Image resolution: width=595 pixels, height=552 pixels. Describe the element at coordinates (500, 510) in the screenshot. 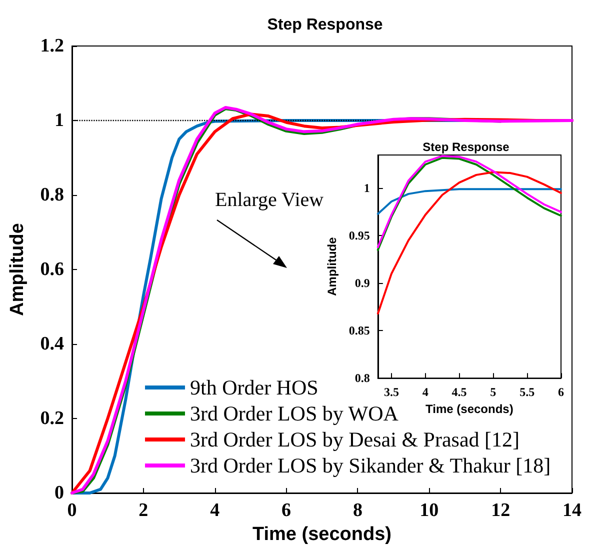

I see `x-tick-label: 12` at that location.